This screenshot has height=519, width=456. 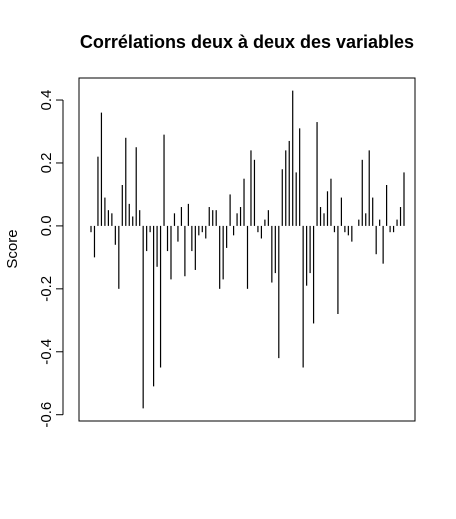 What do you see at coordinates (46, 163) in the screenshot?
I see `y-tick-label: 0.2` at bounding box center [46, 163].